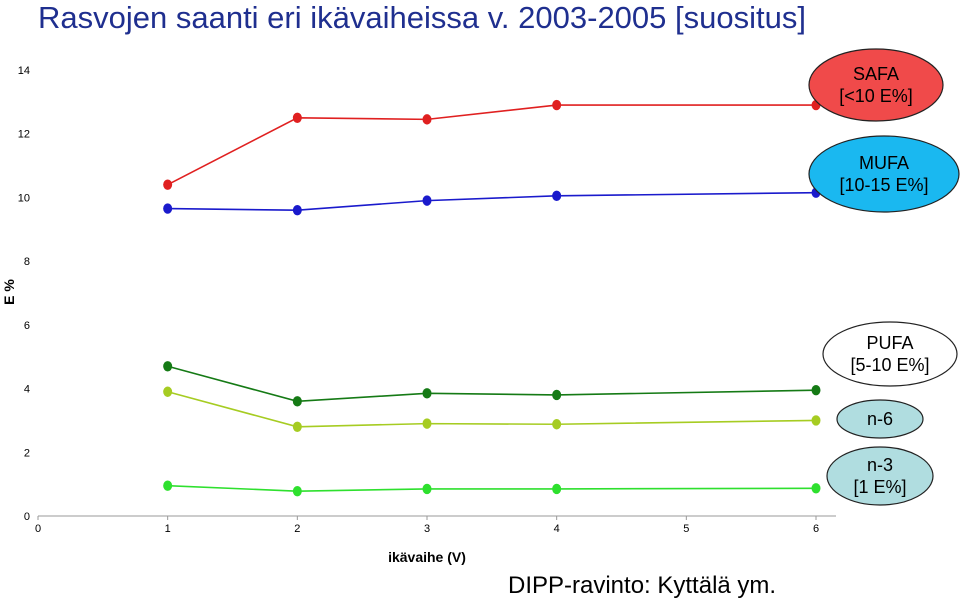  Describe the element at coordinates (436, 517) in the screenshot. I see `axes` at that location.